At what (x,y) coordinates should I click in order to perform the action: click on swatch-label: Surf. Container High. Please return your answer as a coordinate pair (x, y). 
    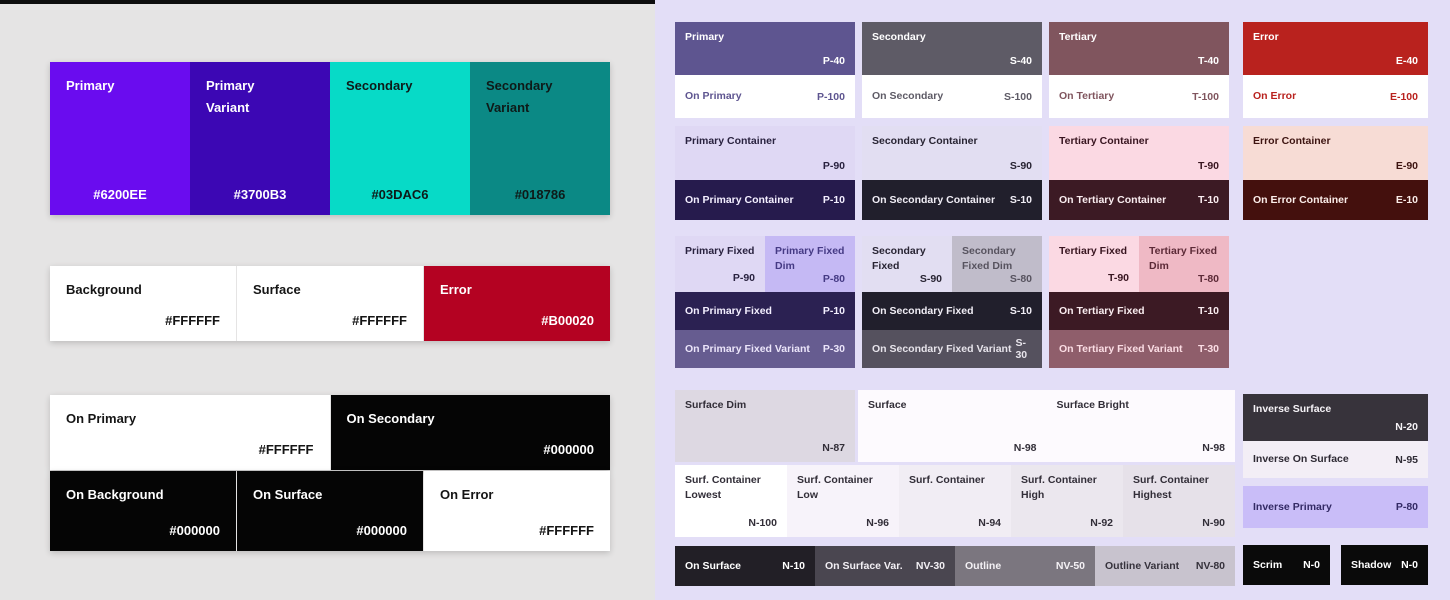
    Looking at the image, I should click on (1059, 487).